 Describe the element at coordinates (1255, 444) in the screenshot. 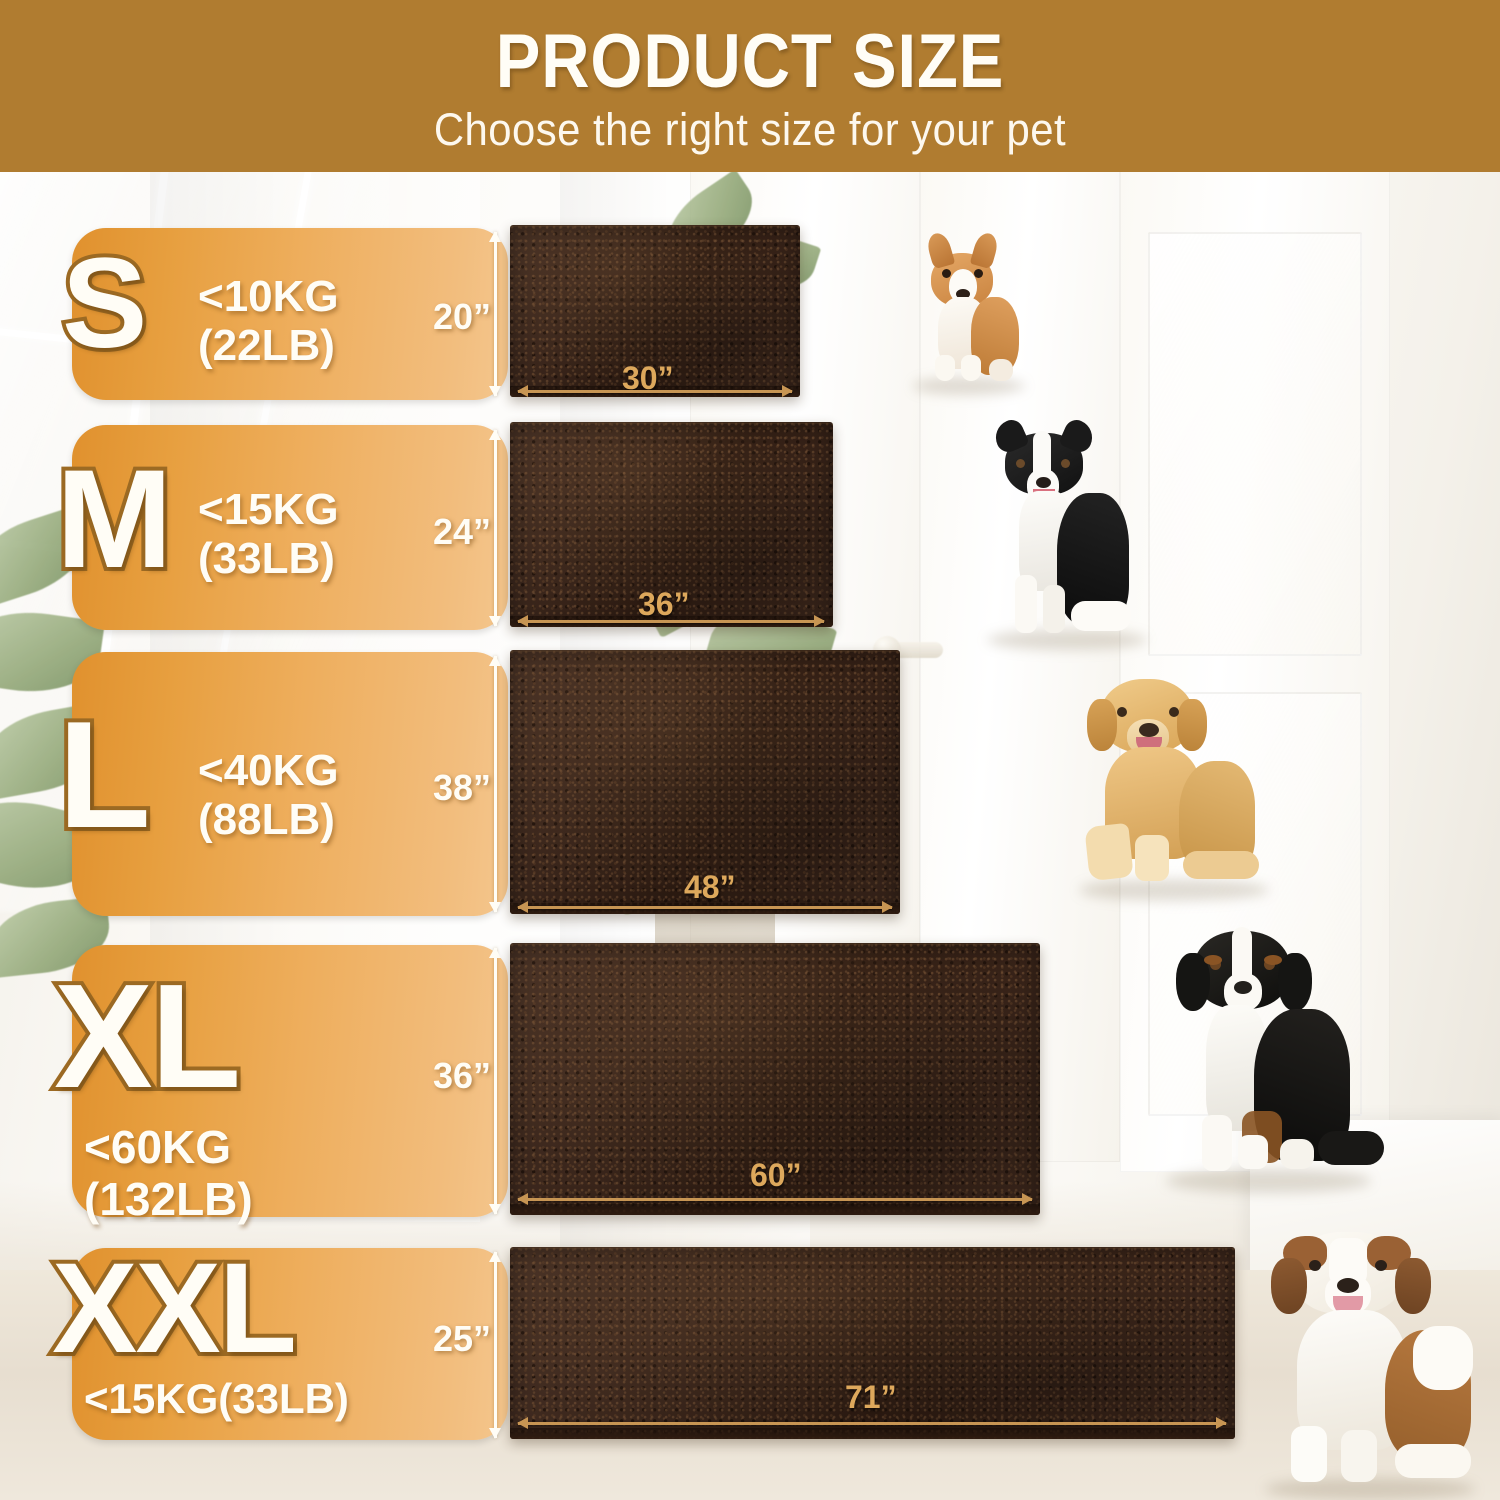

I see `door-panel-inset` at that location.